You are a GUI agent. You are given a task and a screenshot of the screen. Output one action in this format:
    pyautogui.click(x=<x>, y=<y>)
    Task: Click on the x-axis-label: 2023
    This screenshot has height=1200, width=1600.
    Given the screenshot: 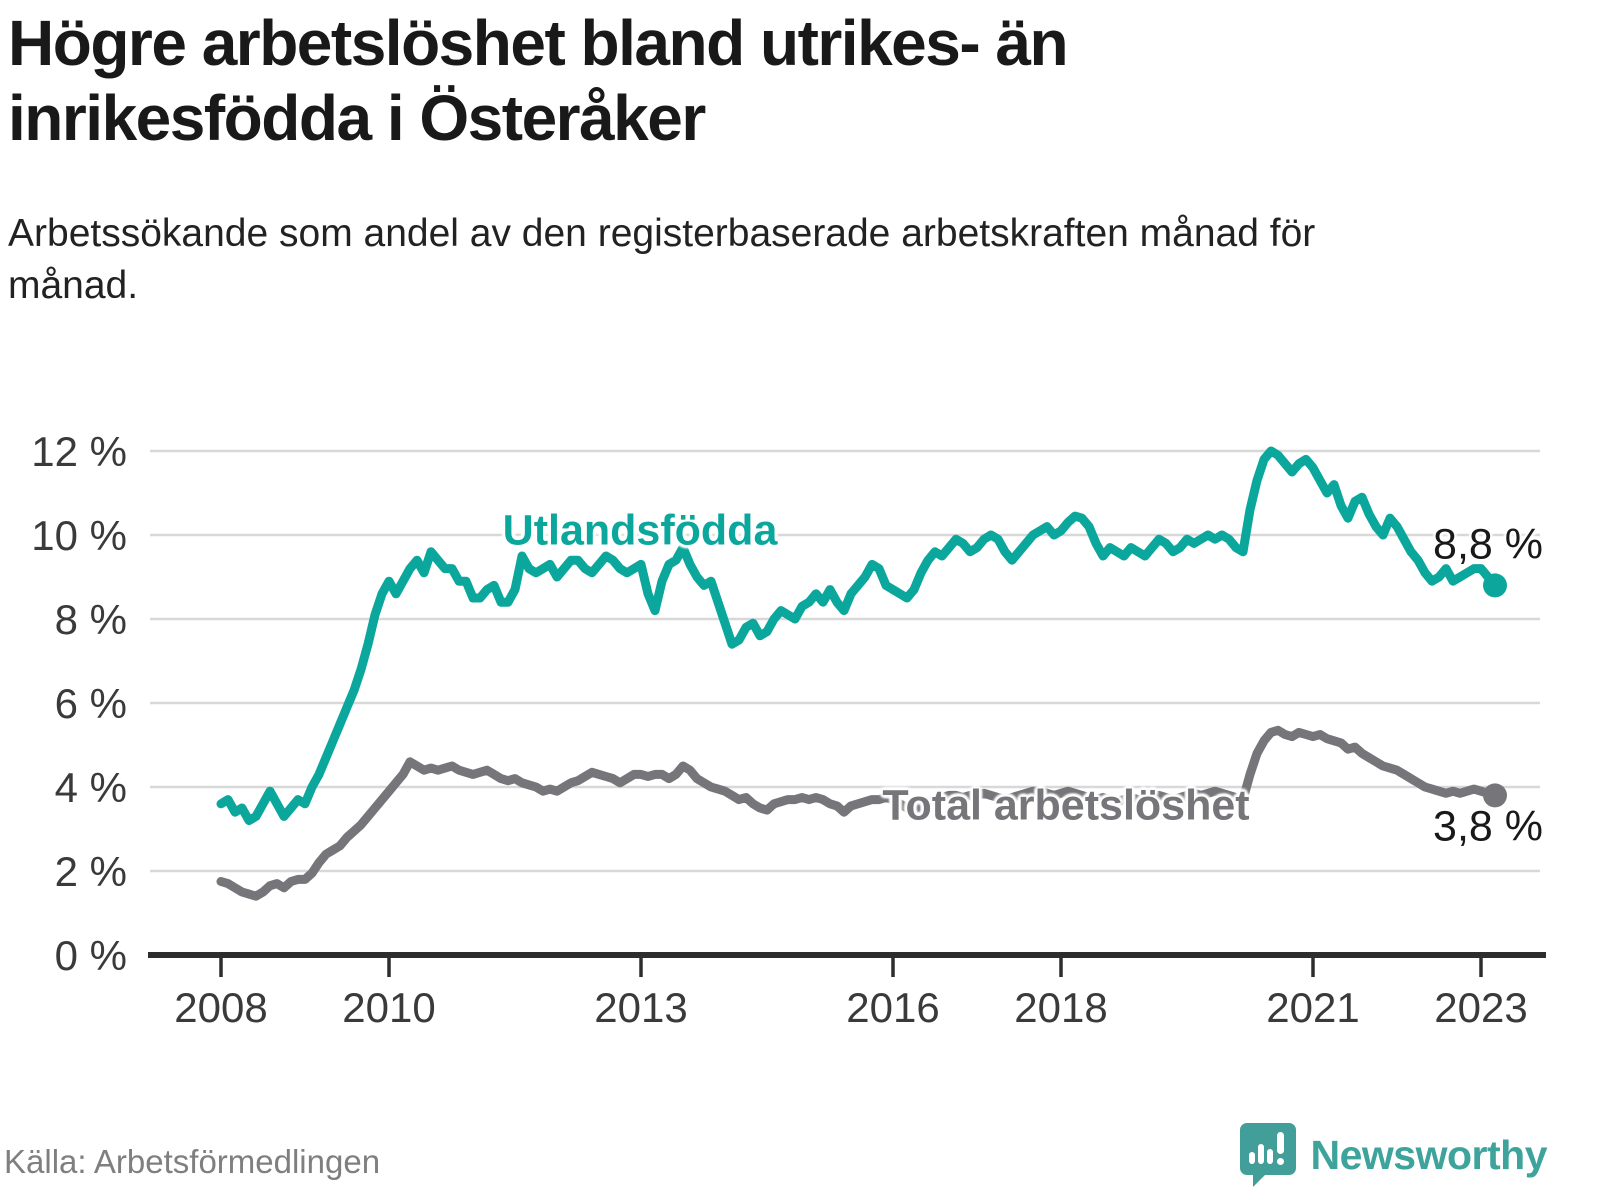 What is the action you would take?
    pyautogui.click(x=1480, y=1007)
    